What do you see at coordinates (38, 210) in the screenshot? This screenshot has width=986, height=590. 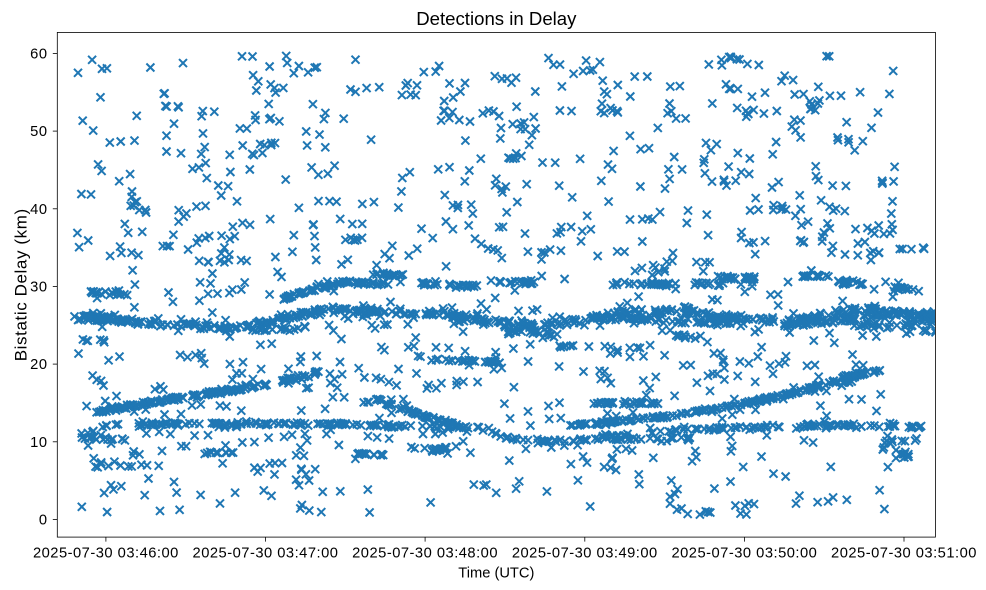 I see `svg-text: 40` at bounding box center [38, 210].